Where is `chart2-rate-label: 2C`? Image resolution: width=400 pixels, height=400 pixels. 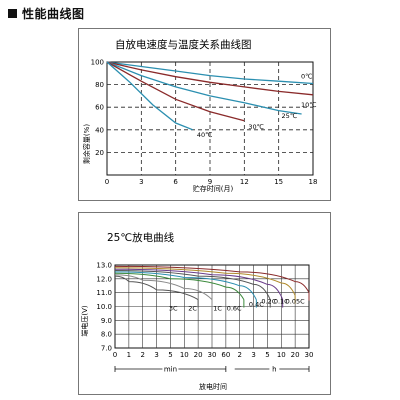
chart2-rate-label: 2C is located at coordinates (192, 309).